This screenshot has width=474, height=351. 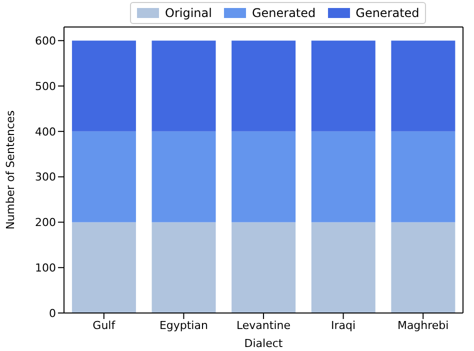 I want to click on y-tick-label: 500, so click(x=45, y=86).